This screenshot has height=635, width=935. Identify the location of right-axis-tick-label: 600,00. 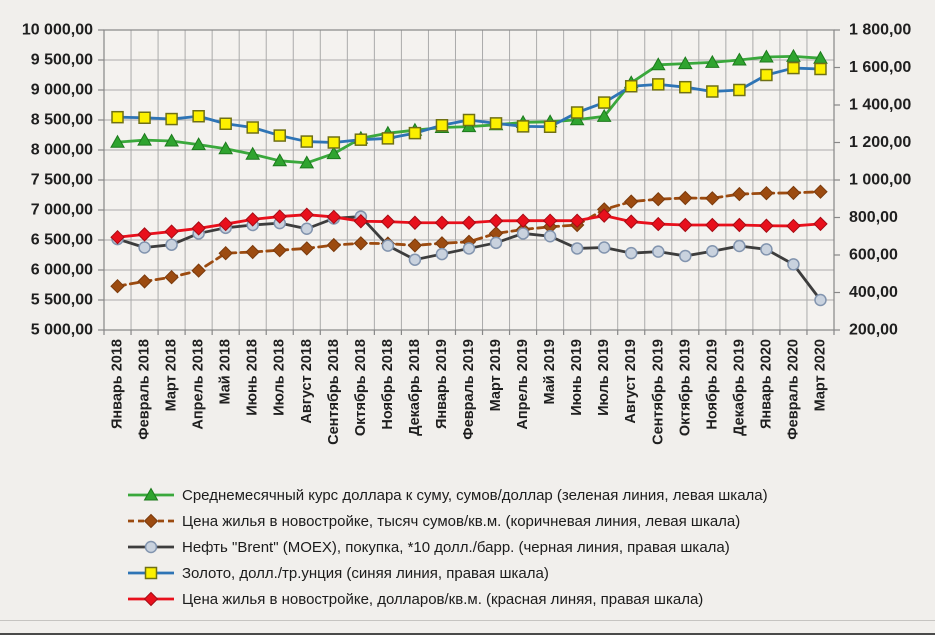
(873, 255).